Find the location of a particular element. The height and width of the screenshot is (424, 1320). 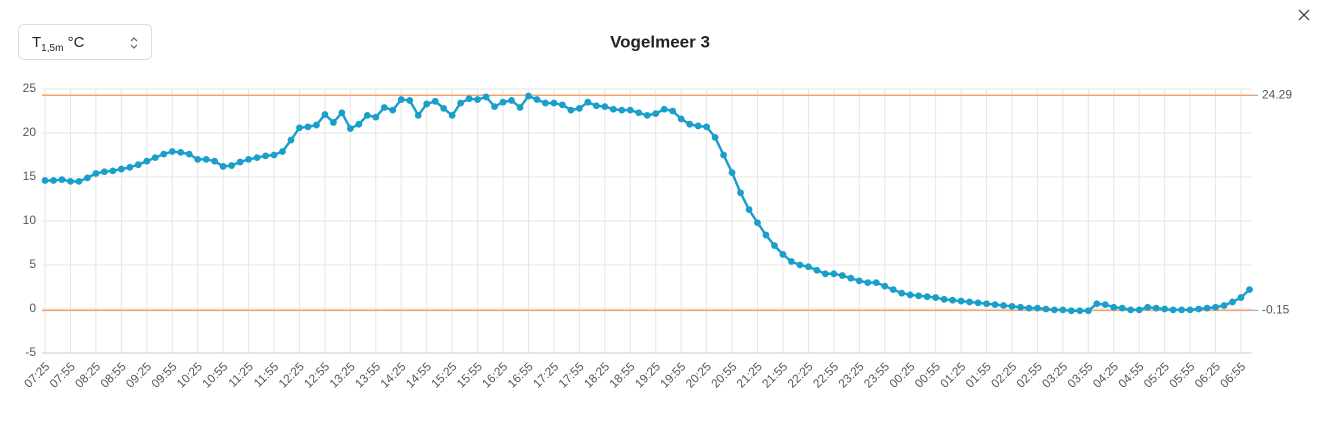

x-tick-label: 09:55 is located at coordinates (163, 374).